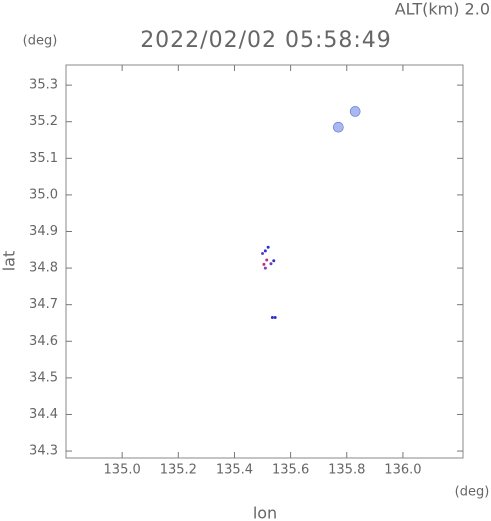 This screenshot has height=521, width=491. What do you see at coordinates (402, 470) in the screenshot?
I see `x-tick-label: 136.0` at bounding box center [402, 470].